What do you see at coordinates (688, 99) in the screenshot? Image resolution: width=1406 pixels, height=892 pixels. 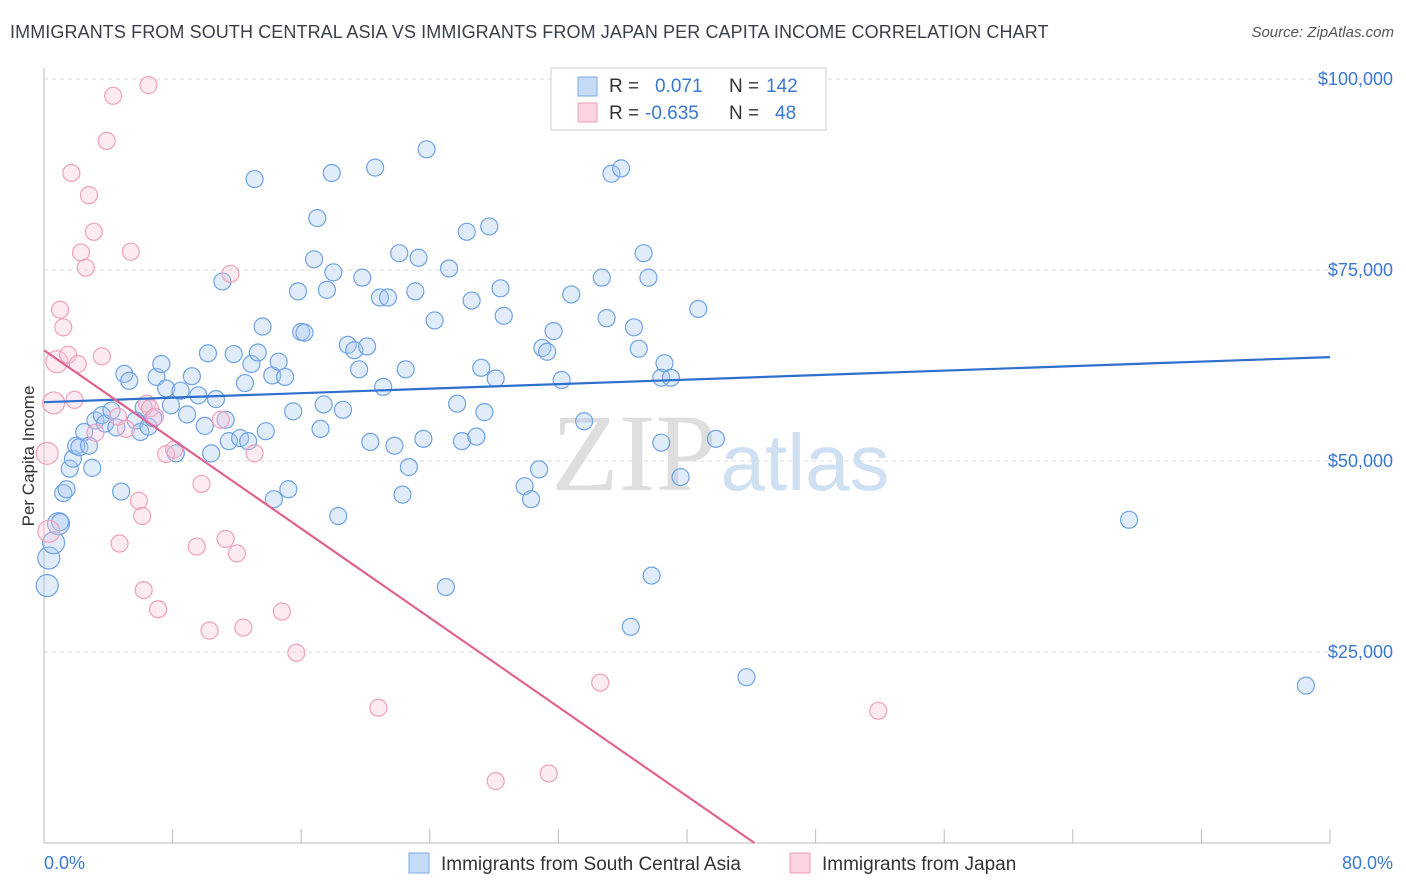 I see `stats-legend: R = 0.071 N = 142 R = -0.635 N = 48` at bounding box center [688, 99].